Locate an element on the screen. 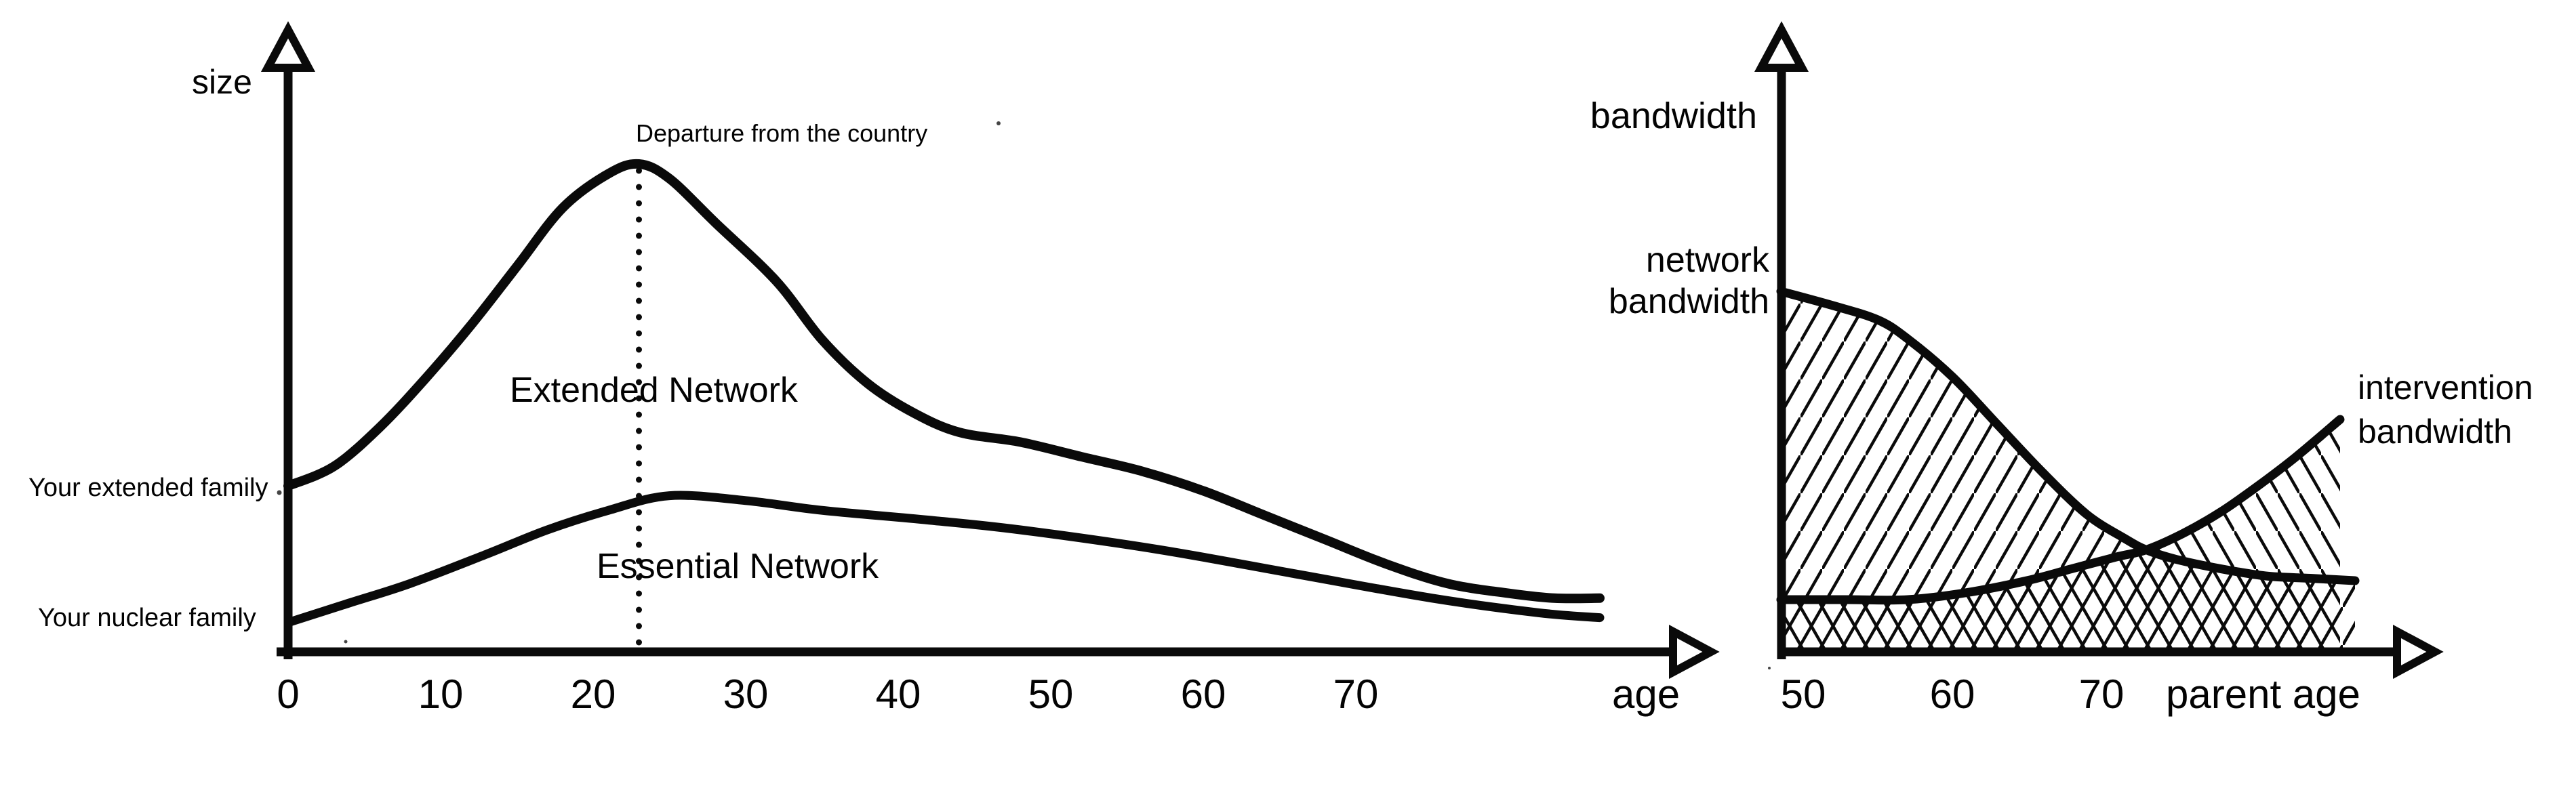  left-y-axis-title: size is located at coordinates (222, 82).